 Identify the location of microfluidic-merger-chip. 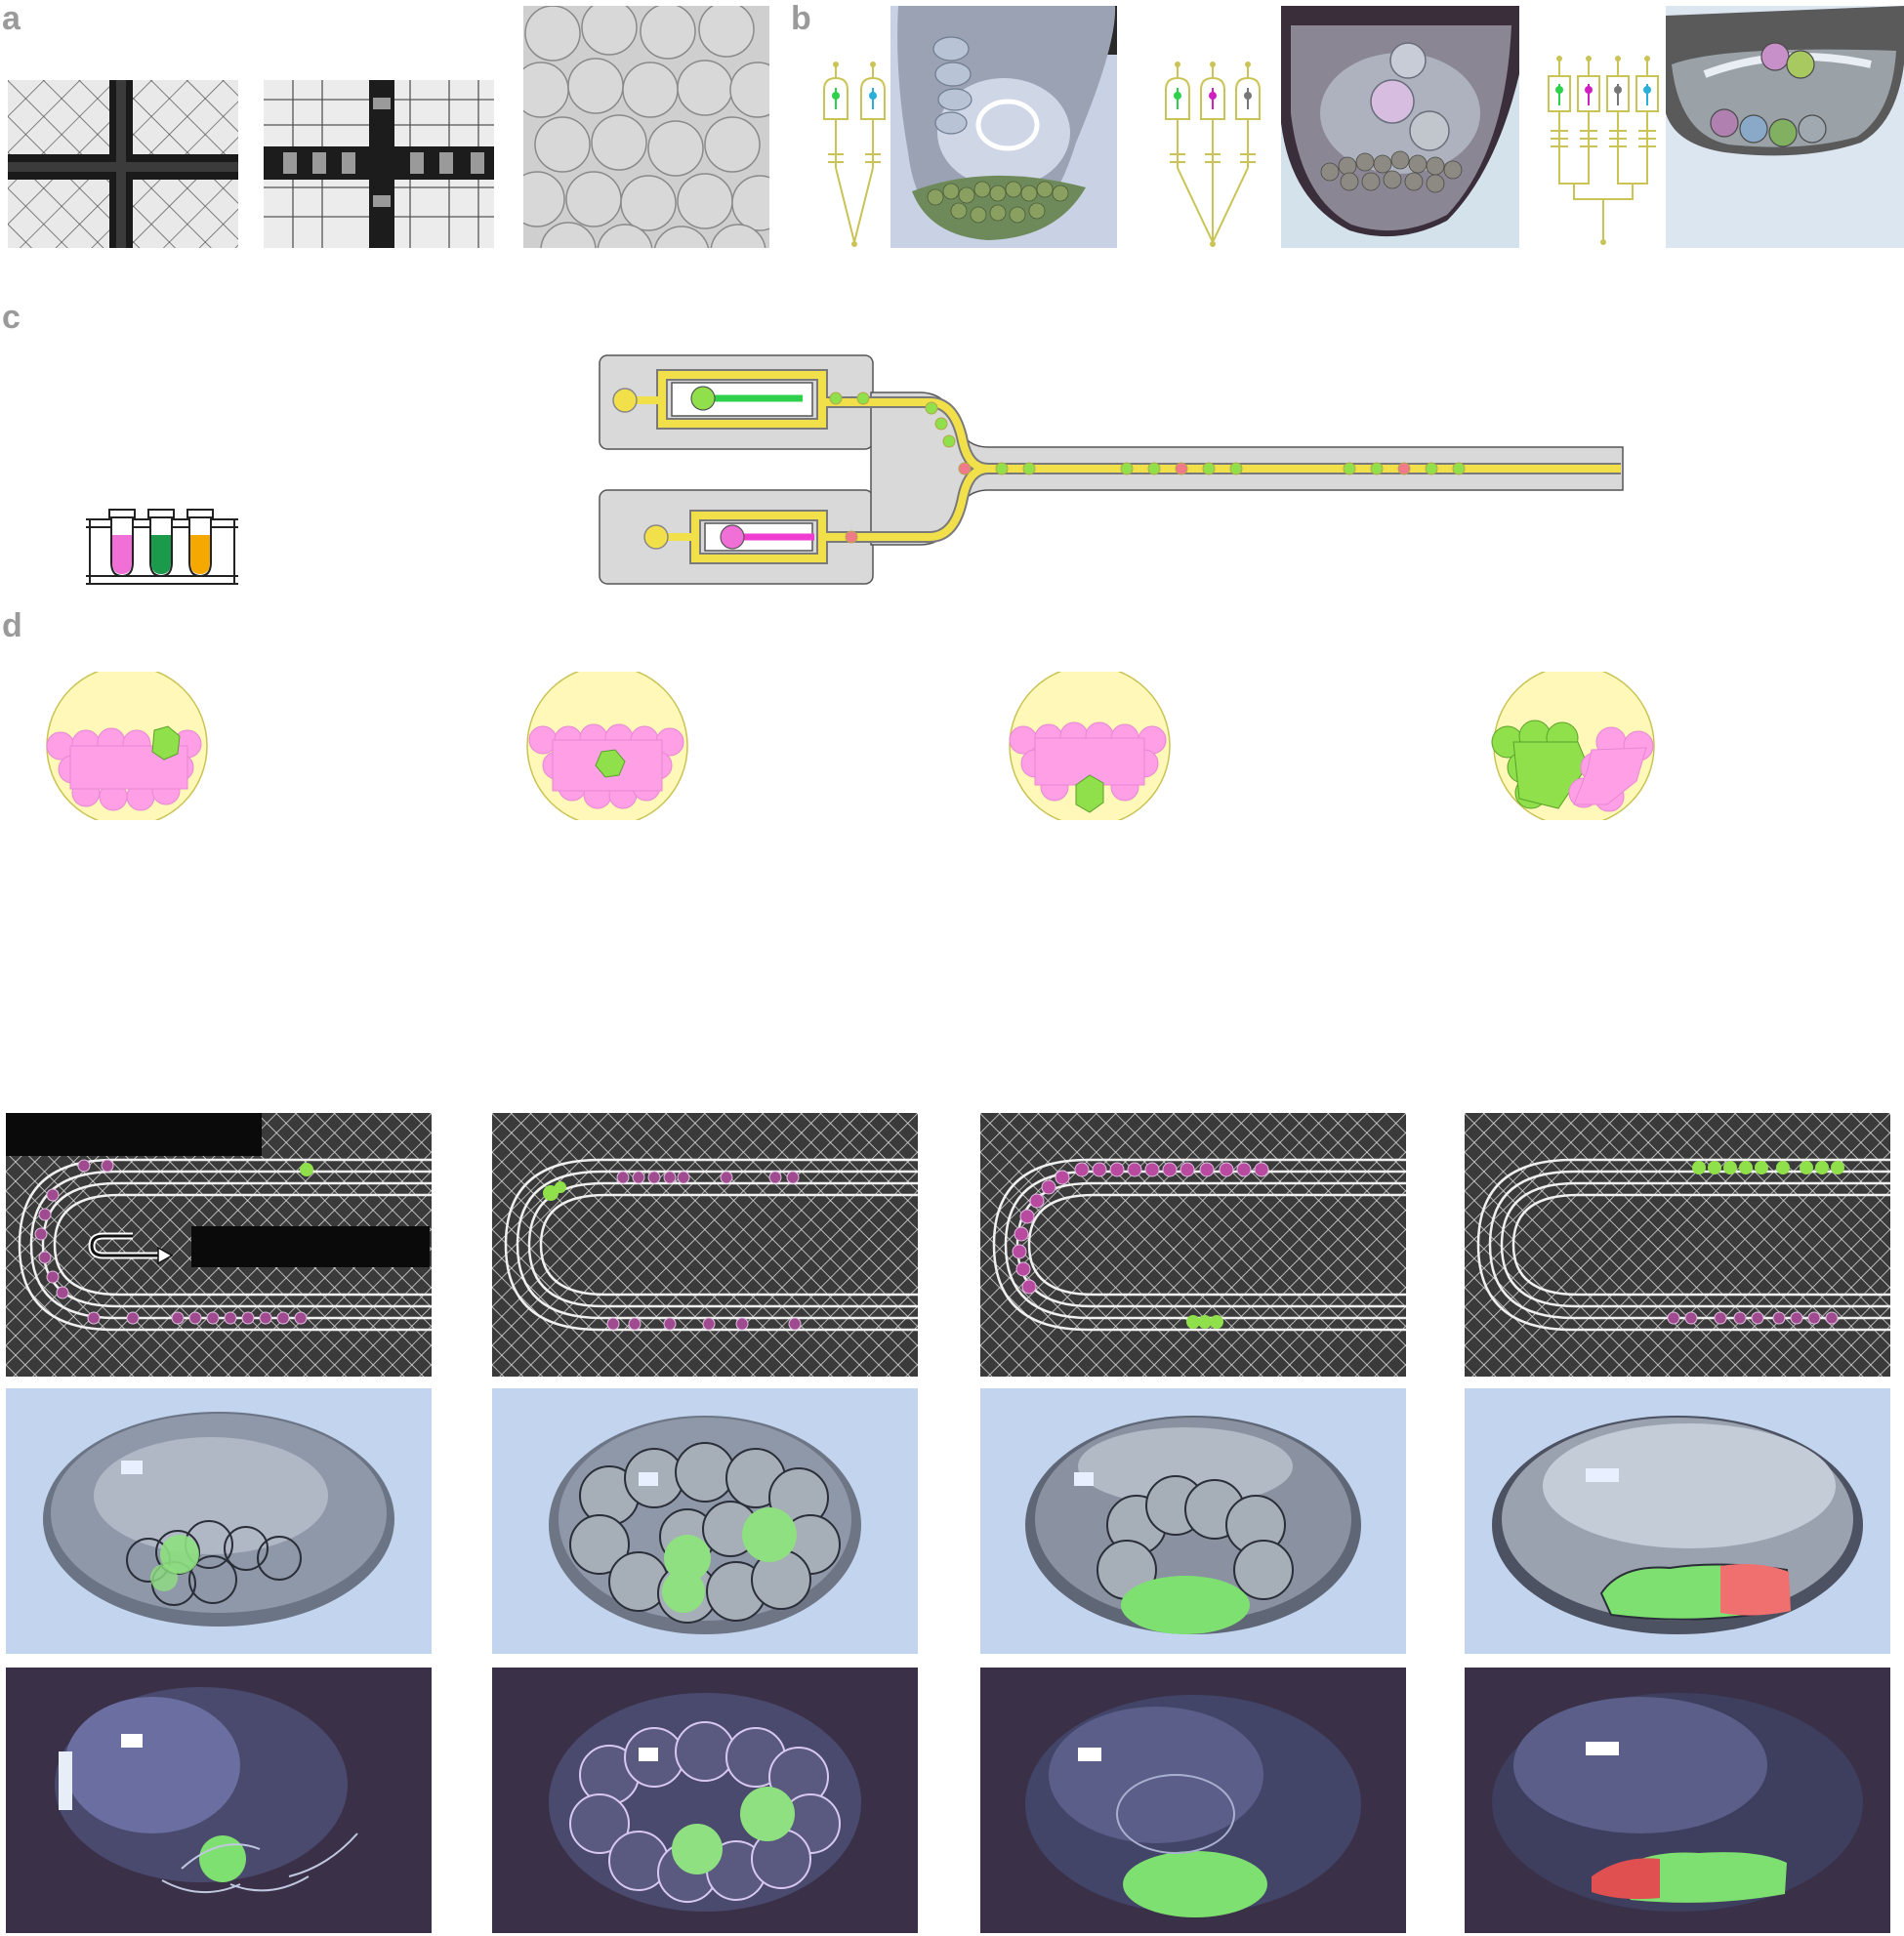
(1111, 470).